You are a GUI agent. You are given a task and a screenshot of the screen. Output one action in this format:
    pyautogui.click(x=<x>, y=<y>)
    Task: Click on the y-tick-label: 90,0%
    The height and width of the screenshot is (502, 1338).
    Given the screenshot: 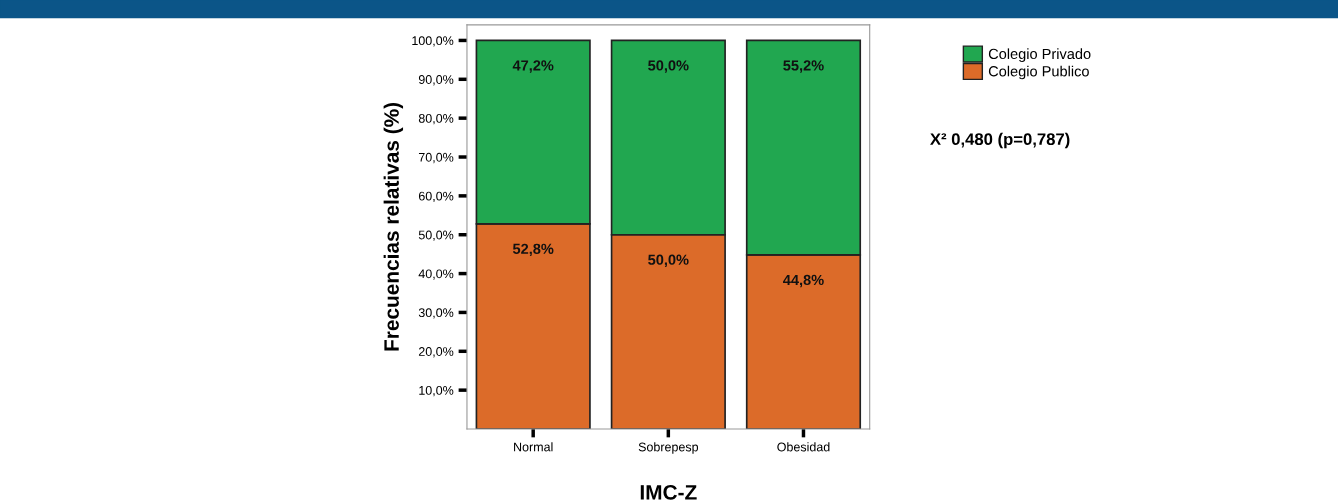 What is the action you would take?
    pyautogui.click(x=436, y=80)
    